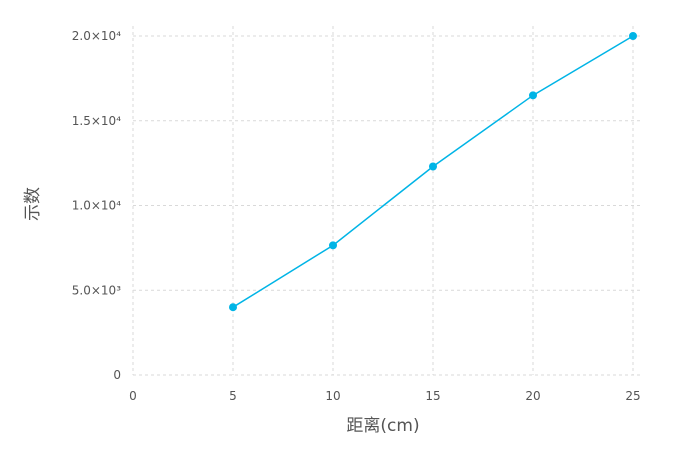 This screenshot has height=456, width=674. I want to click on x-tick-label: 0, so click(133, 396).